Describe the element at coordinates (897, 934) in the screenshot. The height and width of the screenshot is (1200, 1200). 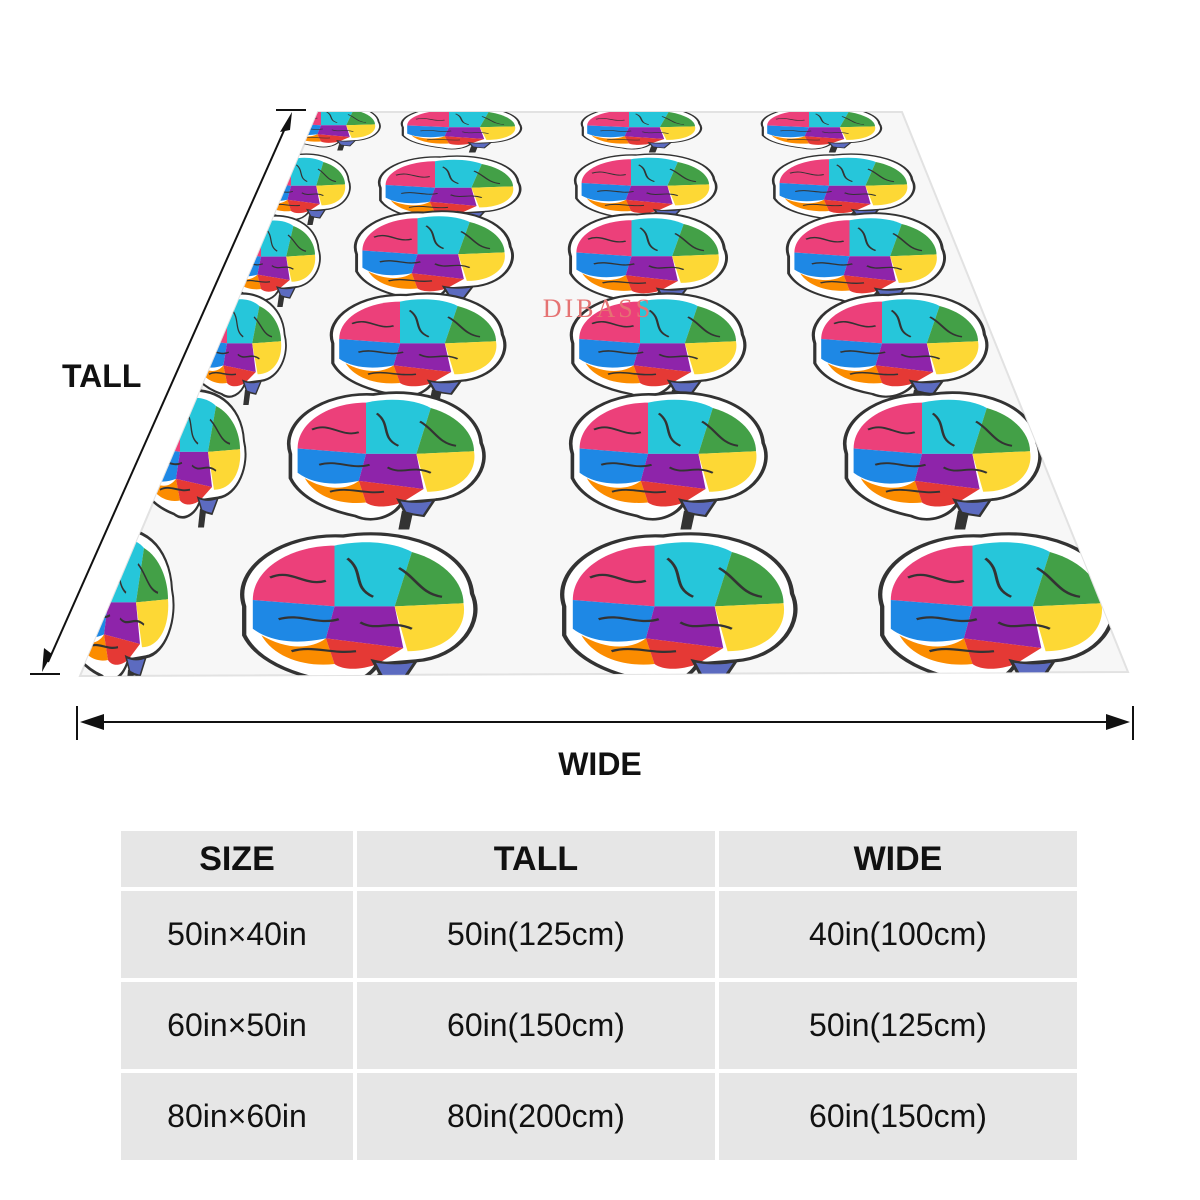
I see `wide-cell: 40in(100cm)` at that location.